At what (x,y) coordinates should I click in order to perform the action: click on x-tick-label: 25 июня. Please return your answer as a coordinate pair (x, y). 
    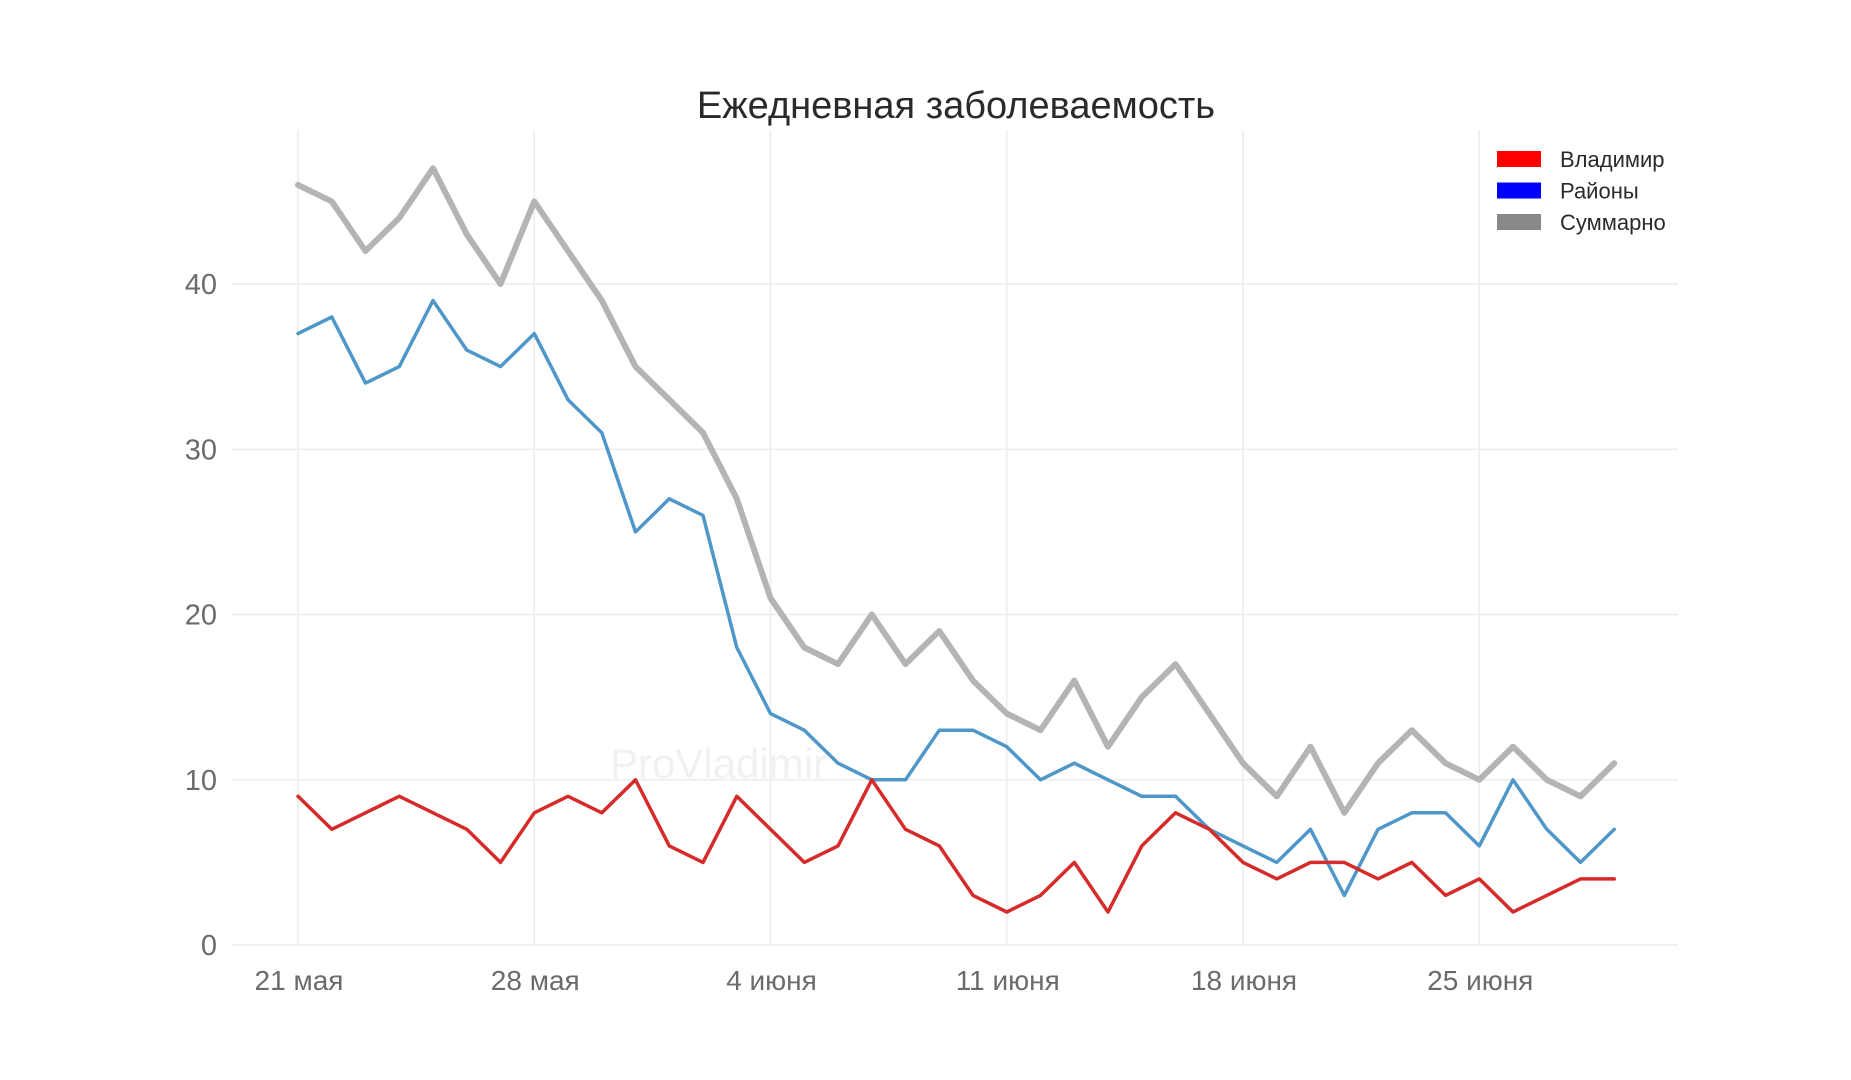
    Looking at the image, I should click on (1480, 980).